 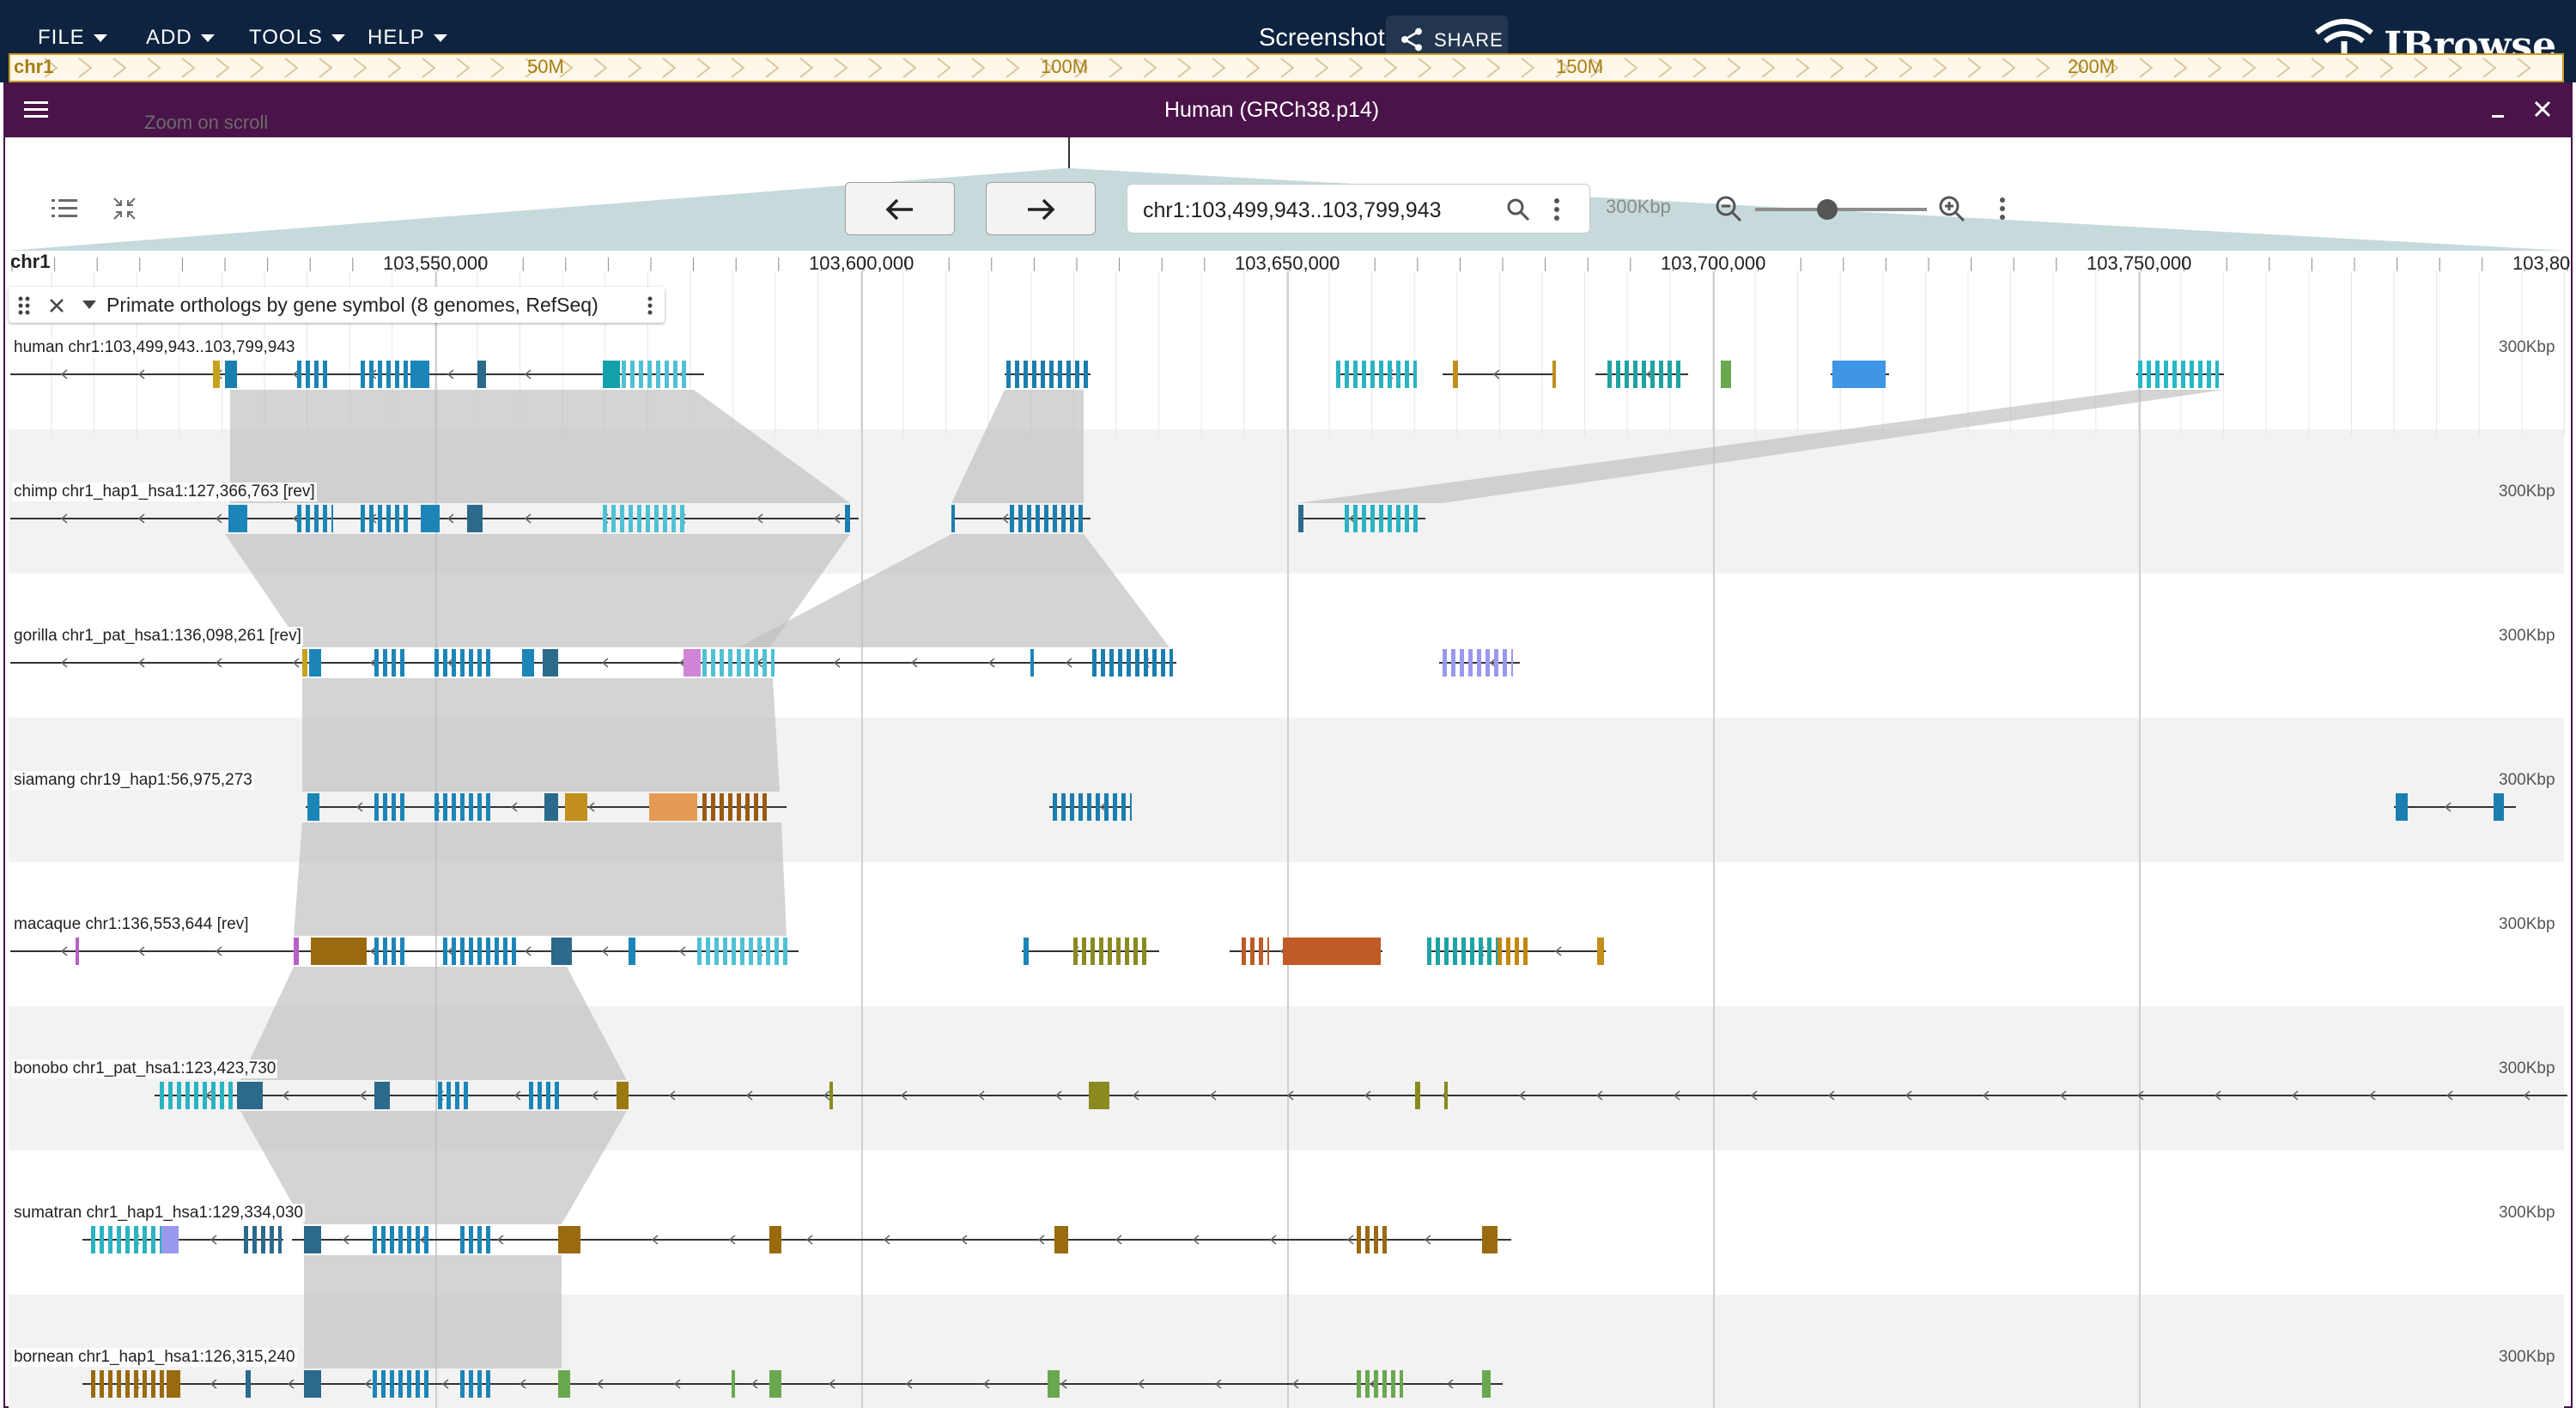 What do you see at coordinates (124, 209) in the screenshot?
I see `zoom-on-scroll-icon` at bounding box center [124, 209].